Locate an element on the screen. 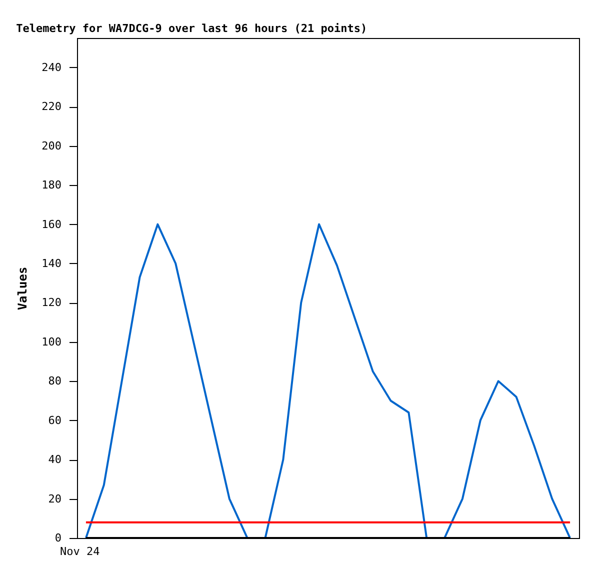 The height and width of the screenshot is (579, 597). y-tick-label: 100 is located at coordinates (52, 341).